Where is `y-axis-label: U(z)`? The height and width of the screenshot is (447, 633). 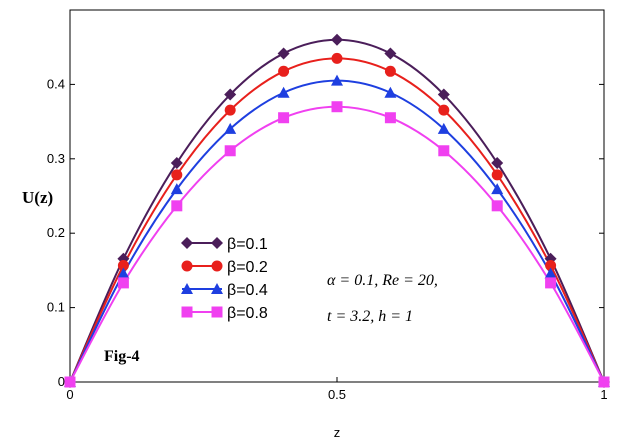 y-axis-label: U(z) is located at coordinates (37, 197).